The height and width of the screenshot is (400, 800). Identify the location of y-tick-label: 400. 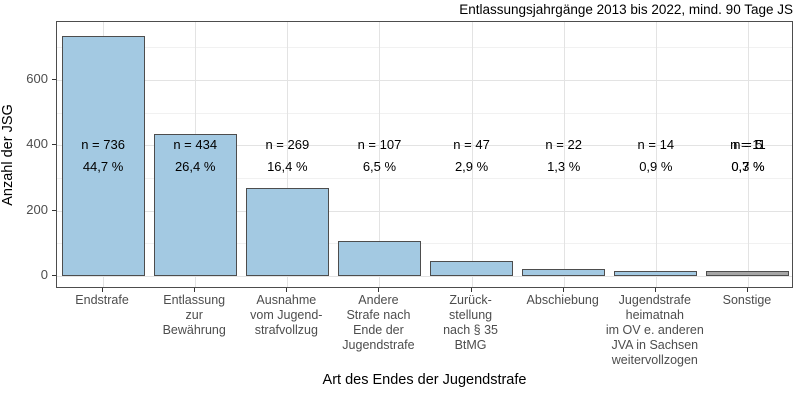
(37, 144).